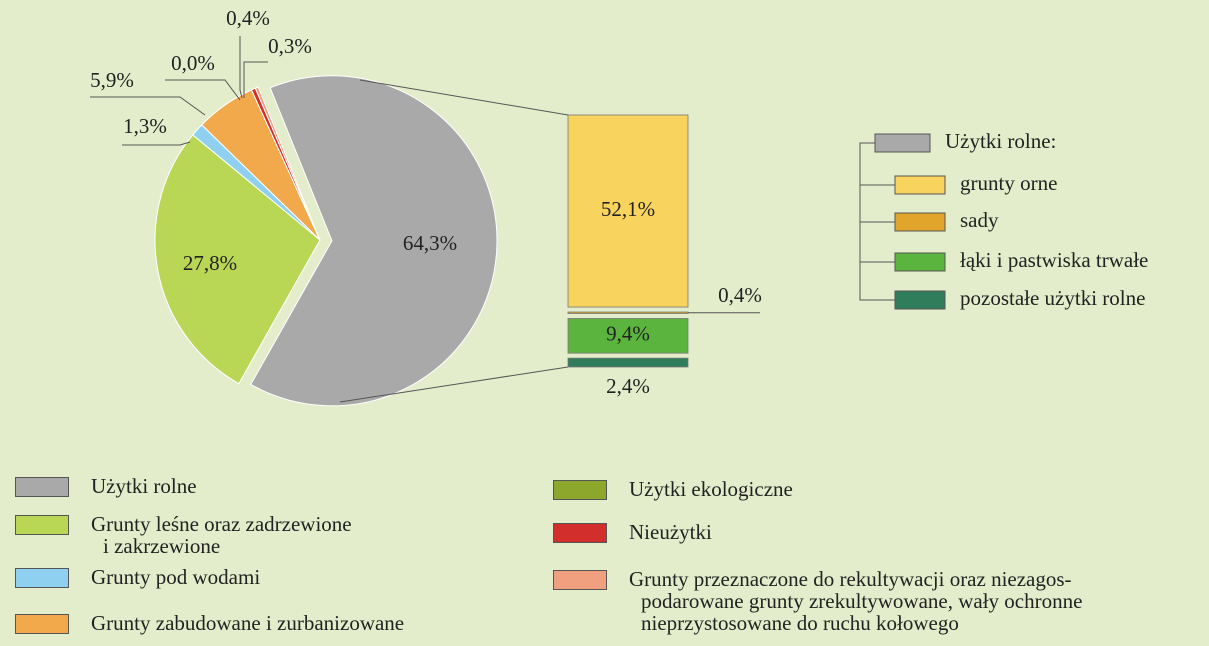 The width and height of the screenshot is (1209, 646). Describe the element at coordinates (670, 532) in the screenshot. I see `legend-label: Nieużytki` at that location.